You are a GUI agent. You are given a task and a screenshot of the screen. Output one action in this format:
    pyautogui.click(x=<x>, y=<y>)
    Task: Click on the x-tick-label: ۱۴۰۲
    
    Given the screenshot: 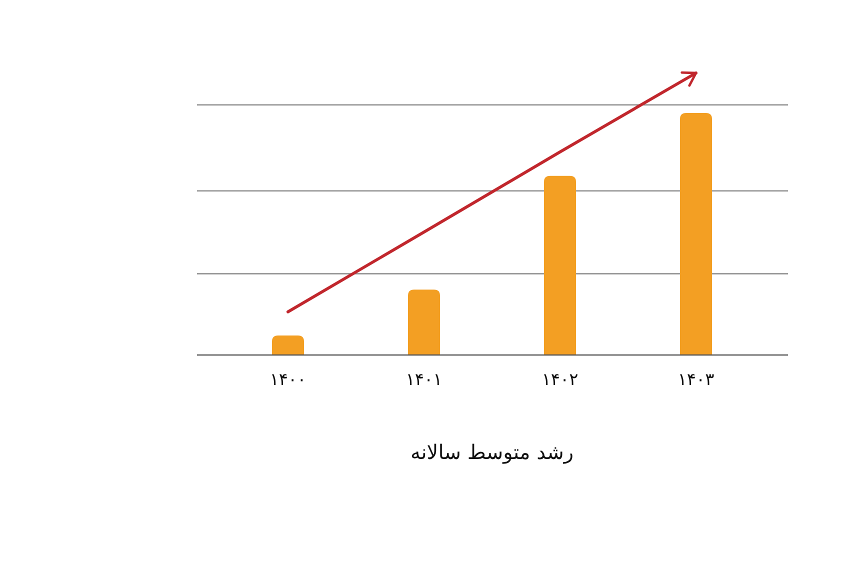 What is the action you would take?
    pyautogui.click(x=560, y=380)
    